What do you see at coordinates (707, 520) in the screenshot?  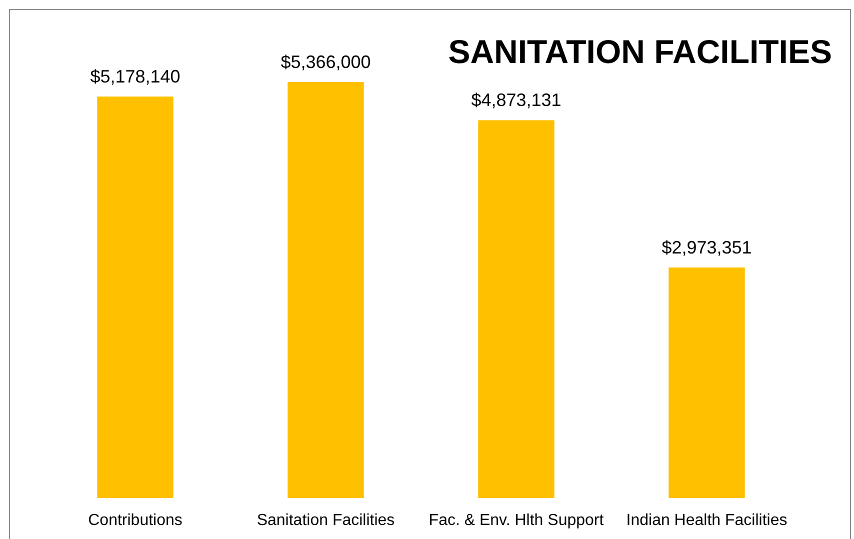 I see `x-tick-label: Indian Health Facilities` at bounding box center [707, 520].